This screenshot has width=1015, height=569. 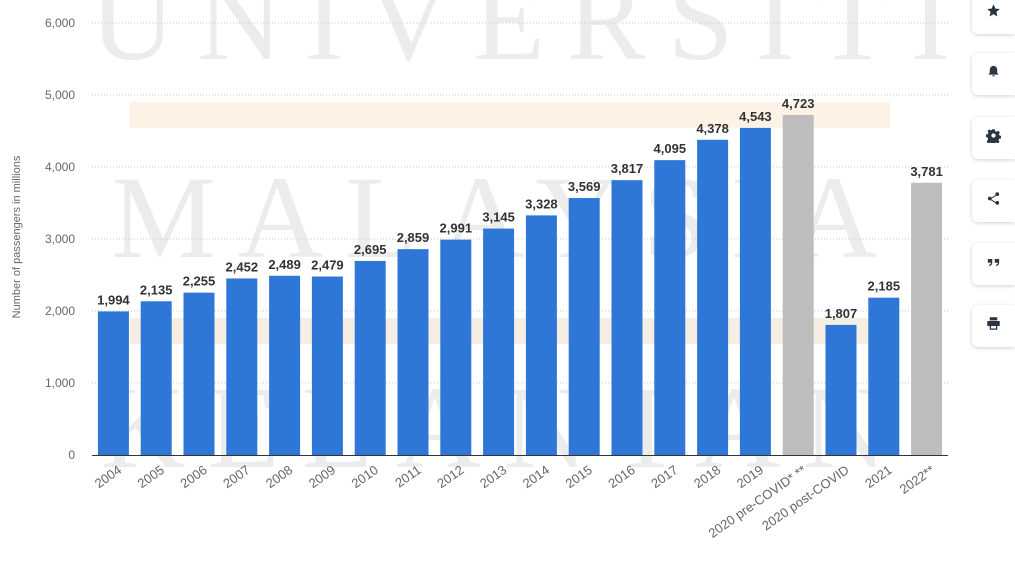 I want to click on notification-button, so click(x=993, y=74).